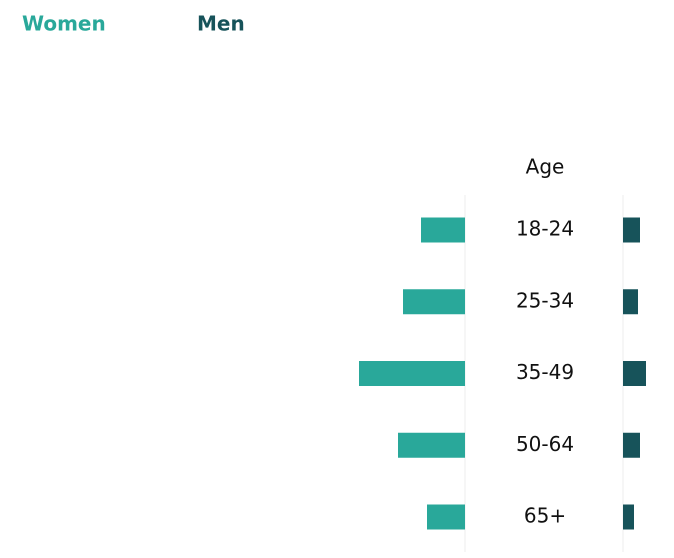 This screenshot has height=558, width=674. I want to click on axis-title: Age, so click(545, 167).